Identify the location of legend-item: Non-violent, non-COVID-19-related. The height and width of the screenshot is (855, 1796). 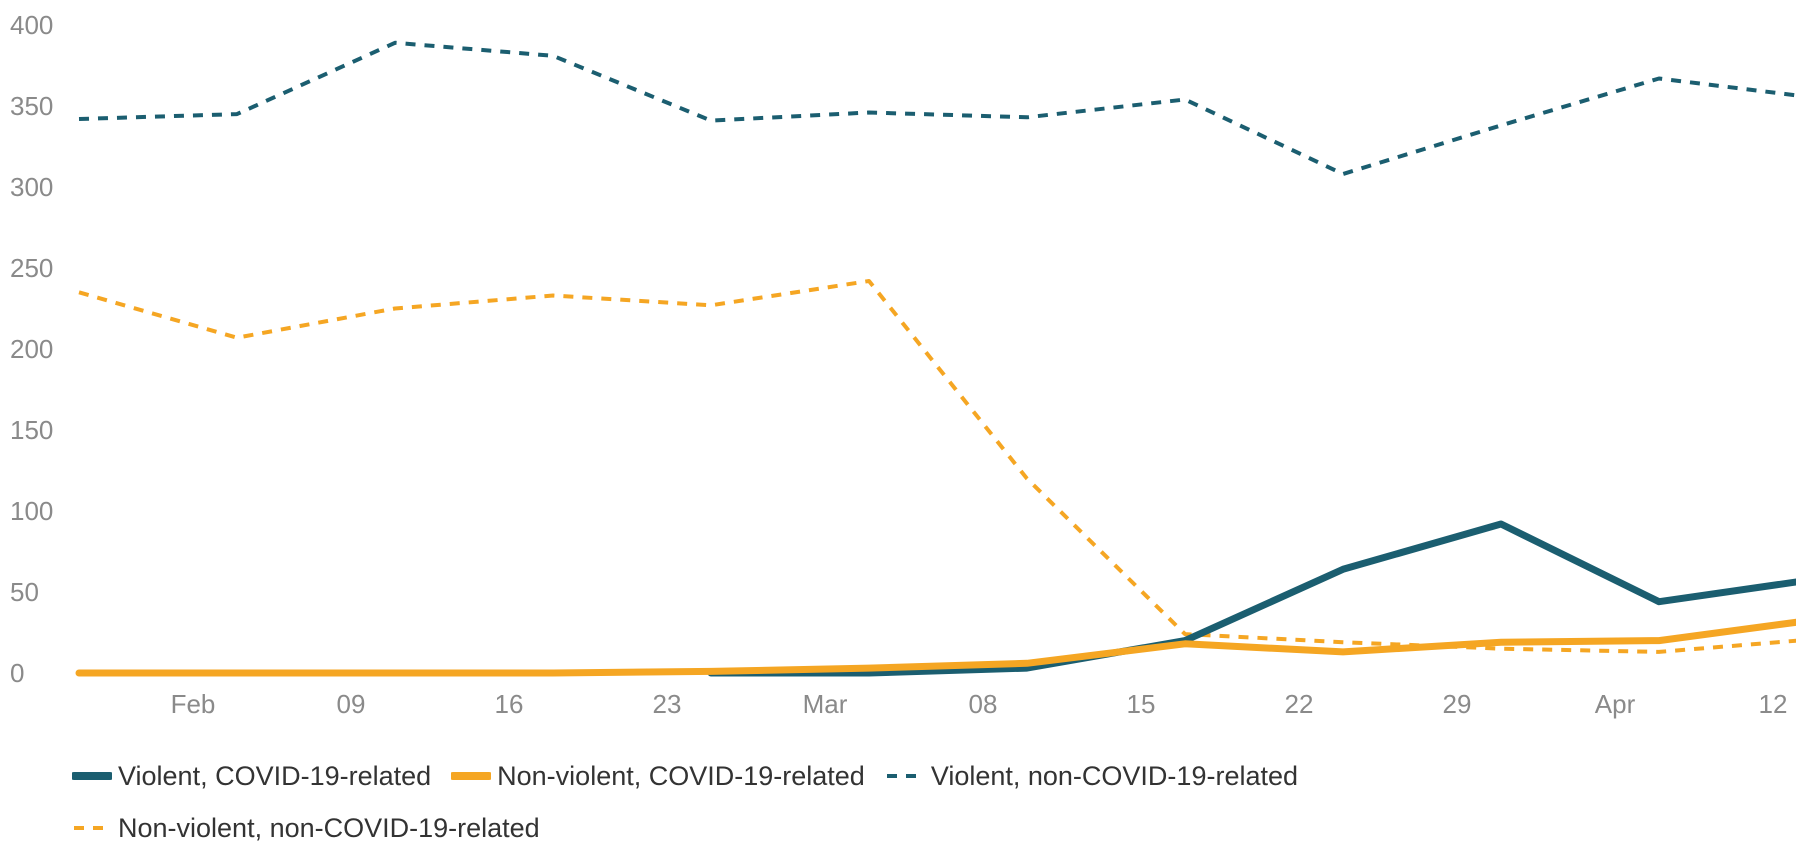
(306, 828).